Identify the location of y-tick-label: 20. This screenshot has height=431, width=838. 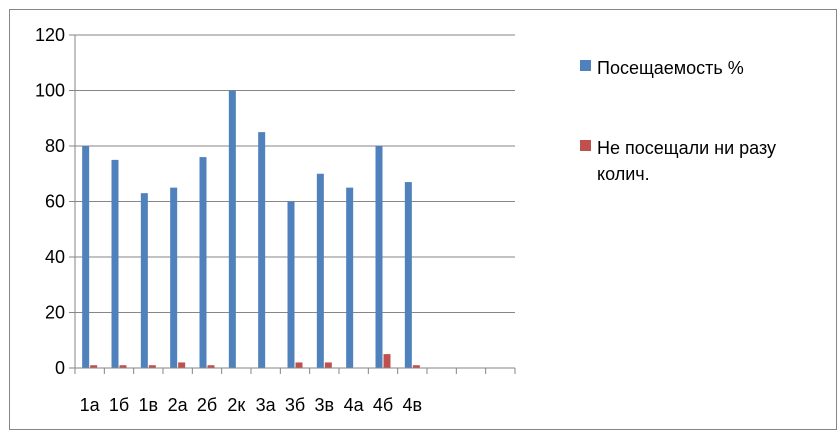
(55, 313).